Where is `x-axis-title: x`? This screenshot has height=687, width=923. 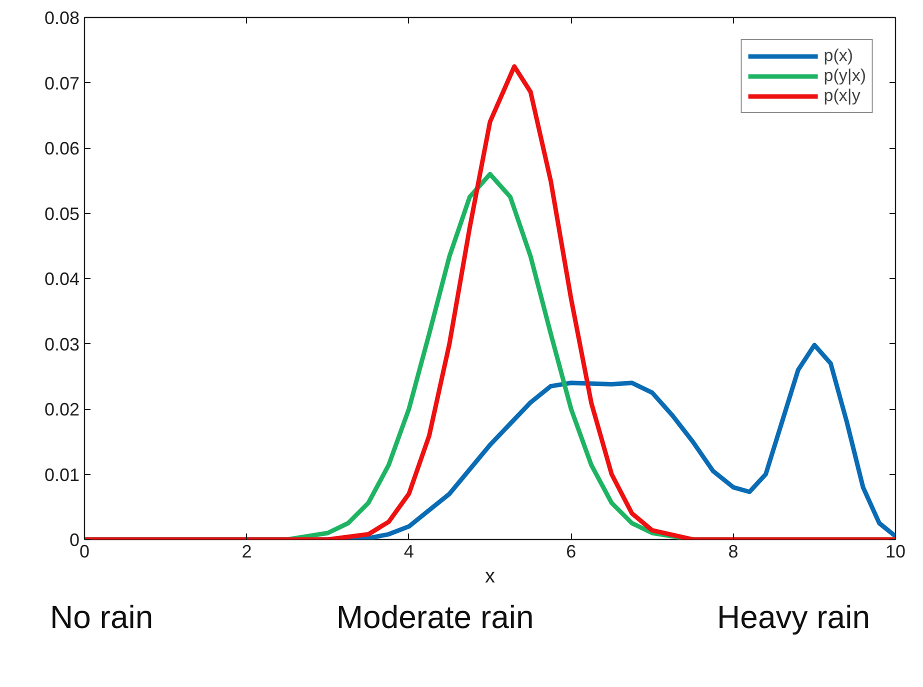 x-axis-title: x is located at coordinates (490, 577).